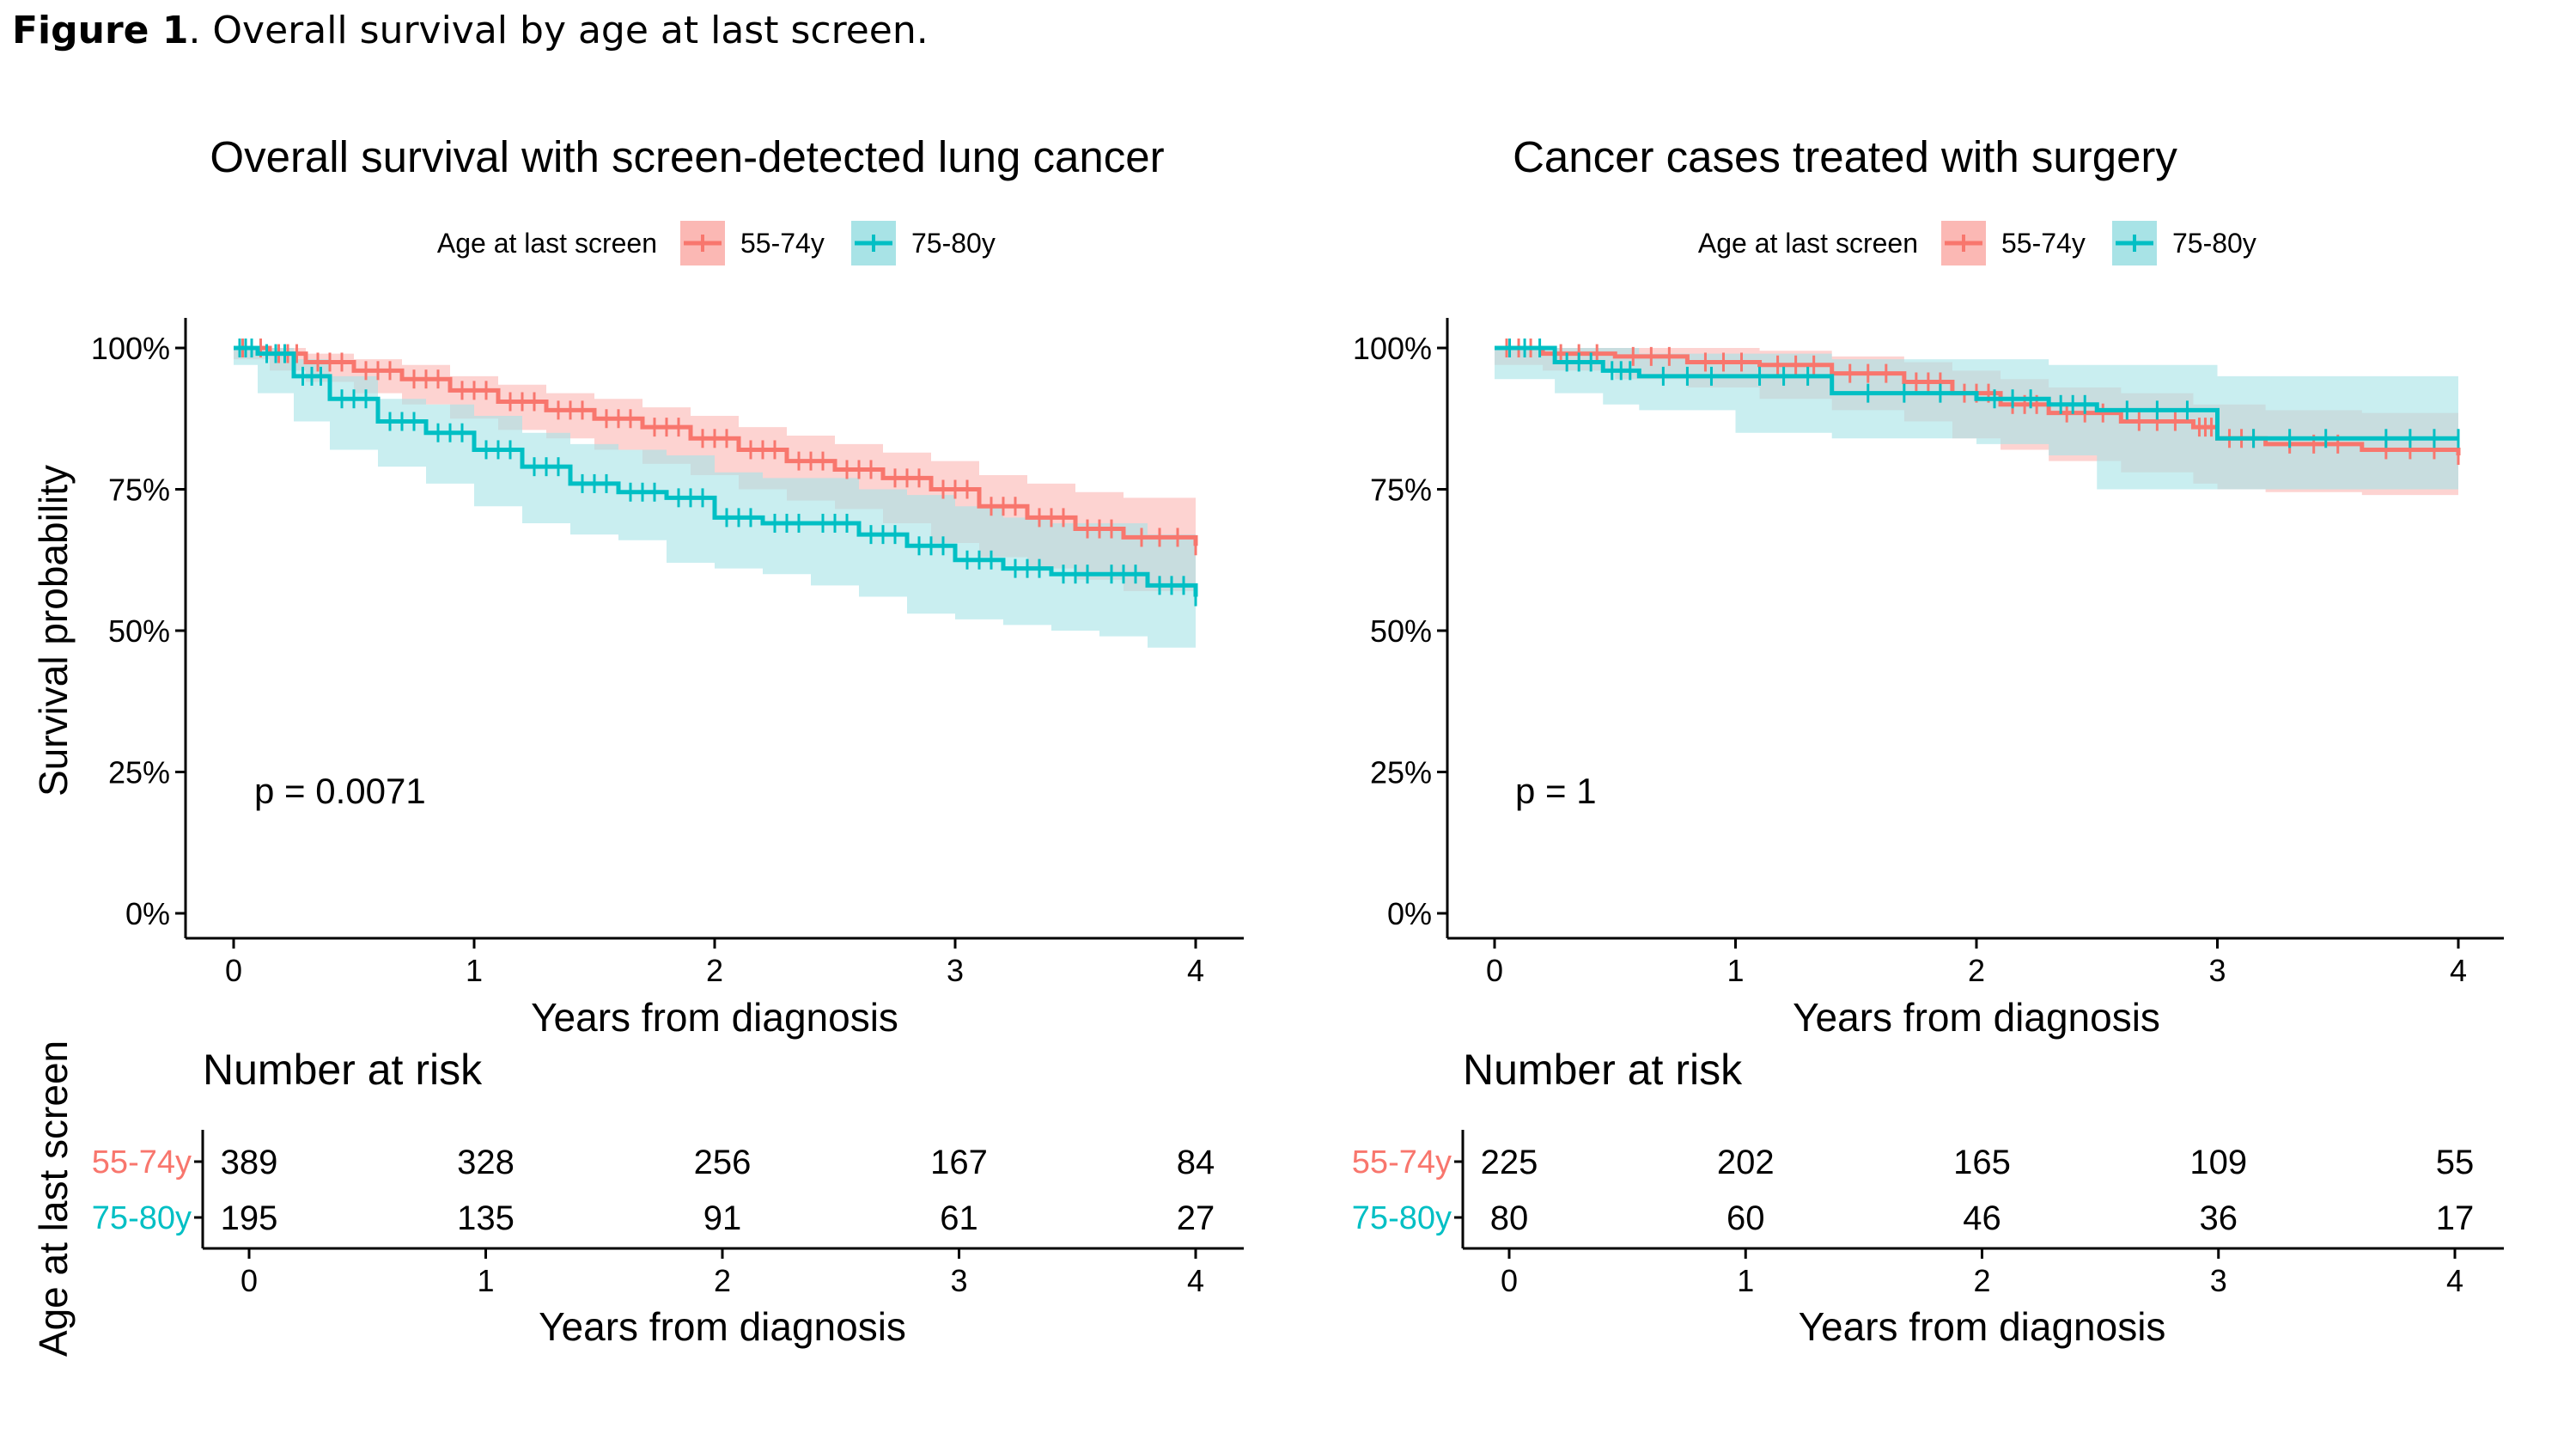 Image resolution: width=2576 pixels, height=1440 pixels. Describe the element at coordinates (249, 1218) in the screenshot. I see `risk-count: 195` at that location.